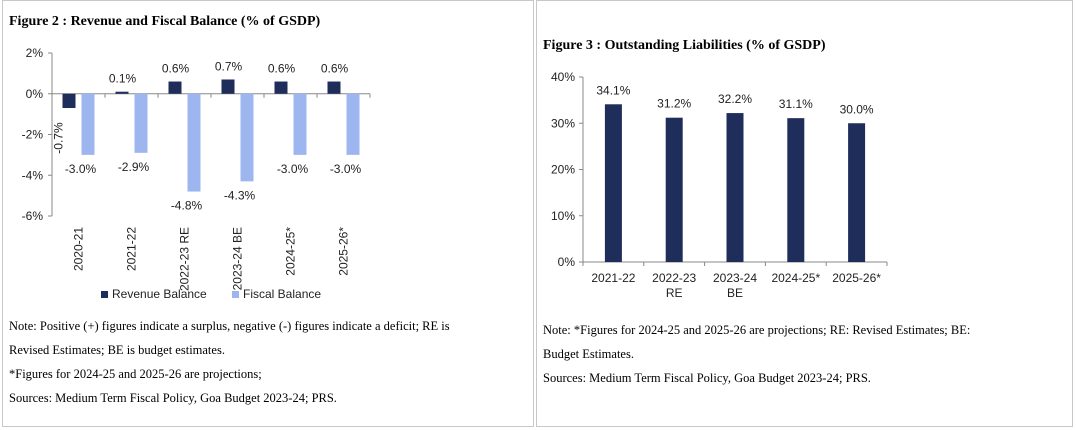 The image size is (1076, 430). Describe the element at coordinates (229, 66) in the screenshot. I see `revenue-balance-data-label: 0.7%` at that location.